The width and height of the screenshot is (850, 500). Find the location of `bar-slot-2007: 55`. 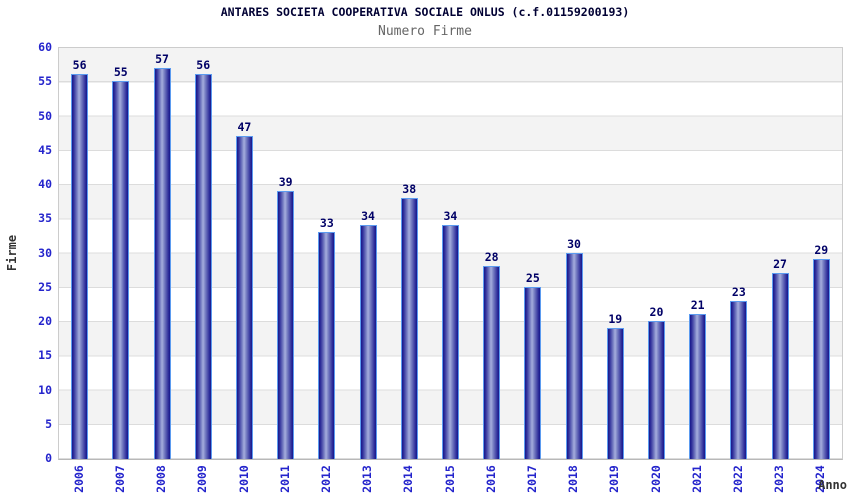

bar-slot-2007: 55 is located at coordinates (120, 253).